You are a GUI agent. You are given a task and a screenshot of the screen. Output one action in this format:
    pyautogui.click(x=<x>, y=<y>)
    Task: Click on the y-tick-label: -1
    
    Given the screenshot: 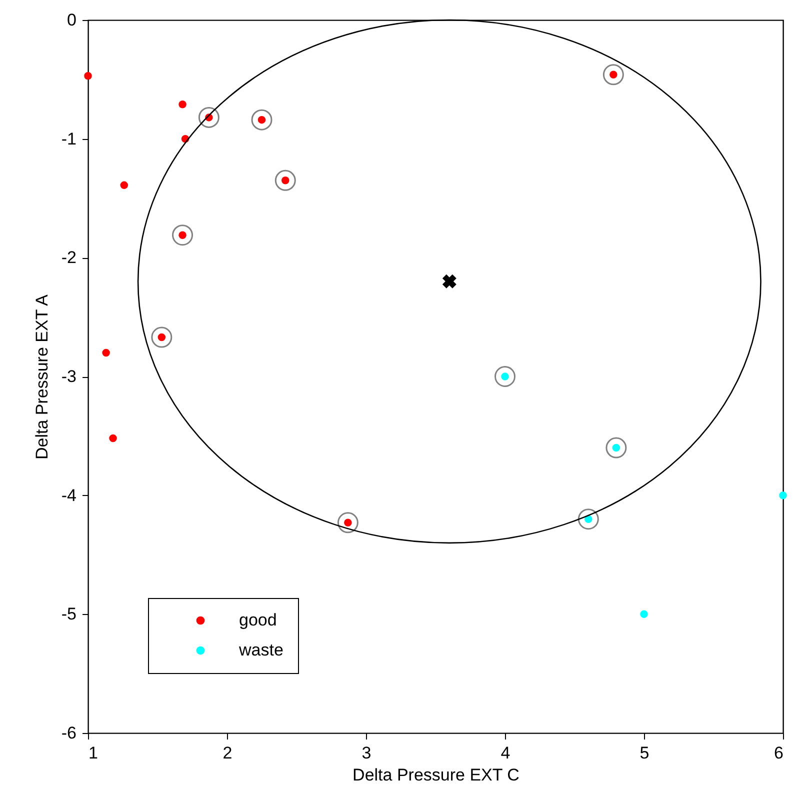 What is the action you would take?
    pyautogui.click(x=68, y=138)
    